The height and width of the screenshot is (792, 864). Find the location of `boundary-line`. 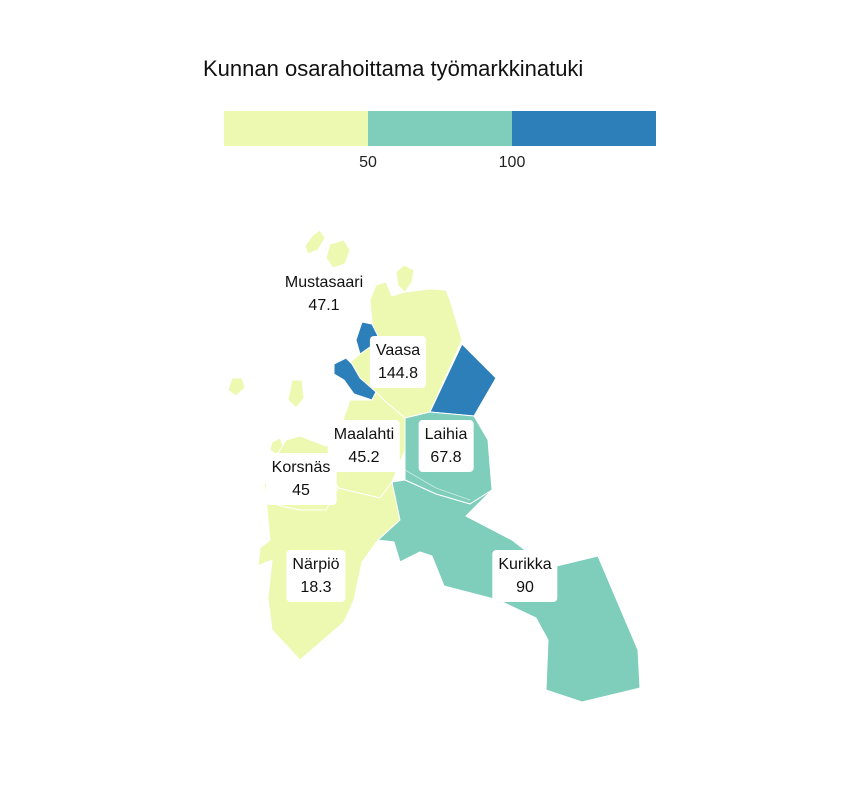

boundary-line is located at coordinates (437, 485).